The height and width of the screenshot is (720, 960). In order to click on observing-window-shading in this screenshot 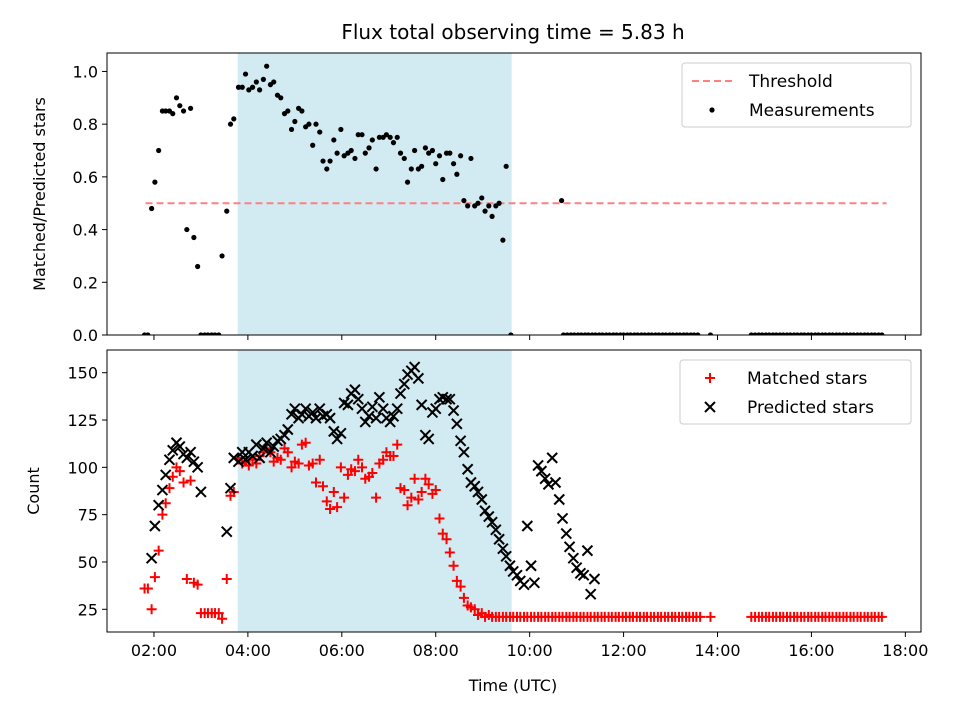, I will do `click(374, 491)`.